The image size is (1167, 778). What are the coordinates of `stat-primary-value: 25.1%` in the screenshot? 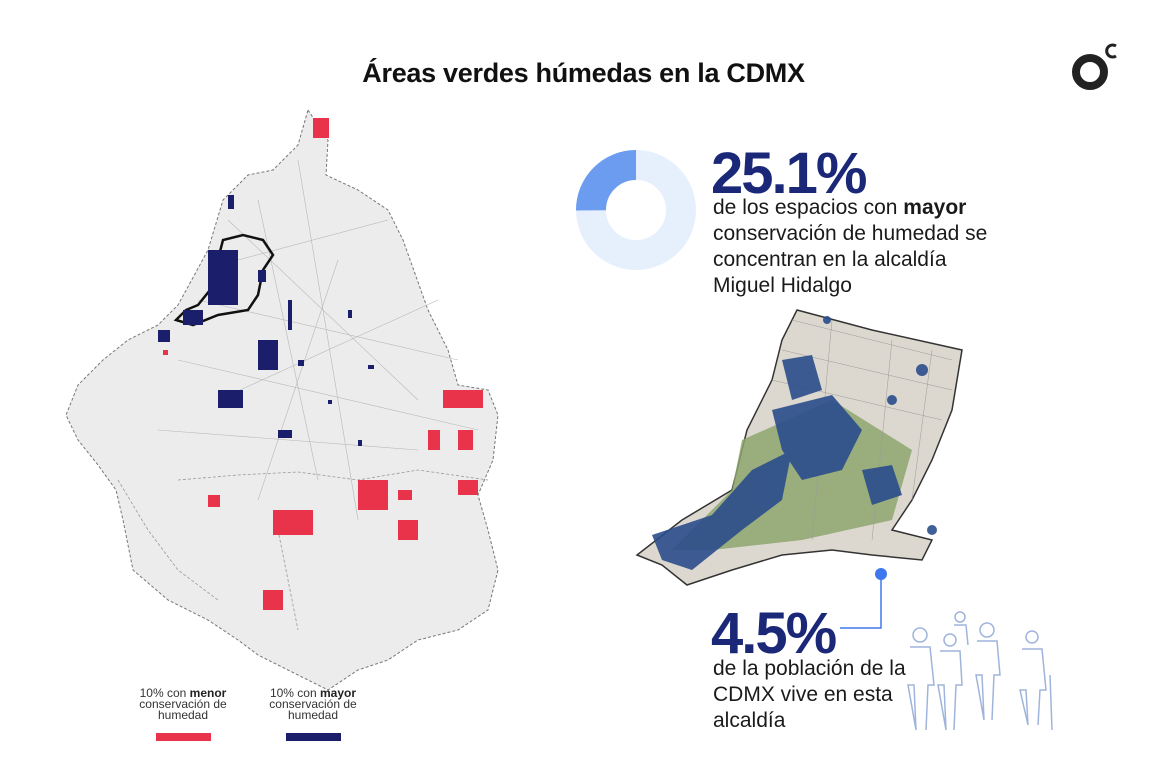 It's located at (789, 173).